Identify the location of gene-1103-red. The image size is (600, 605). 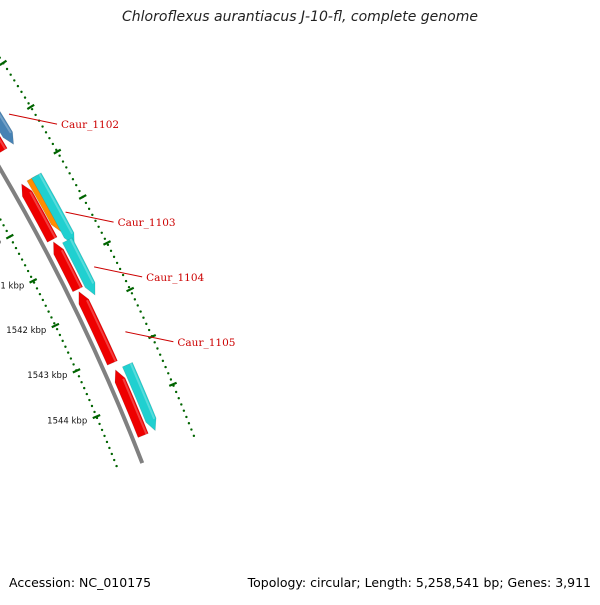
(39, 213).